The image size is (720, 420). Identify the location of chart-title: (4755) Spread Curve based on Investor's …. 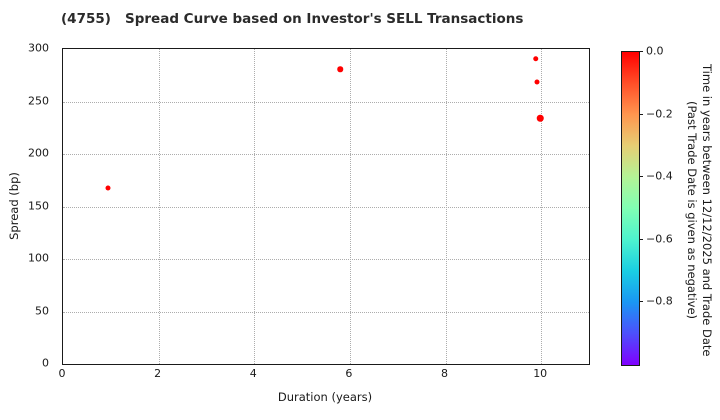
(292, 19).